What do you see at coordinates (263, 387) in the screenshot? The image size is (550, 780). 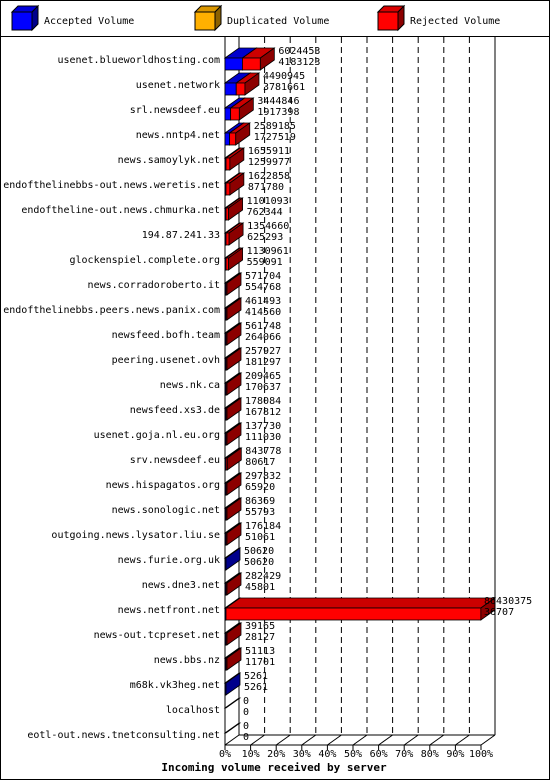 I see `accepted-volume-label: 170637` at bounding box center [263, 387].